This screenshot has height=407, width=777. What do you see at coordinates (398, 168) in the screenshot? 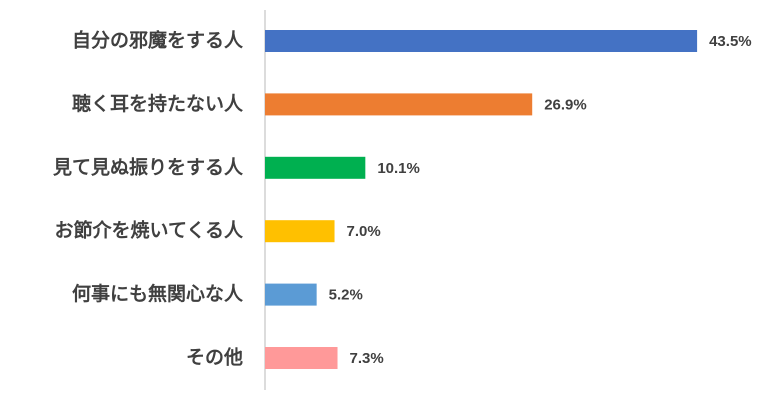
I see `value-label: 10.1%` at bounding box center [398, 168].